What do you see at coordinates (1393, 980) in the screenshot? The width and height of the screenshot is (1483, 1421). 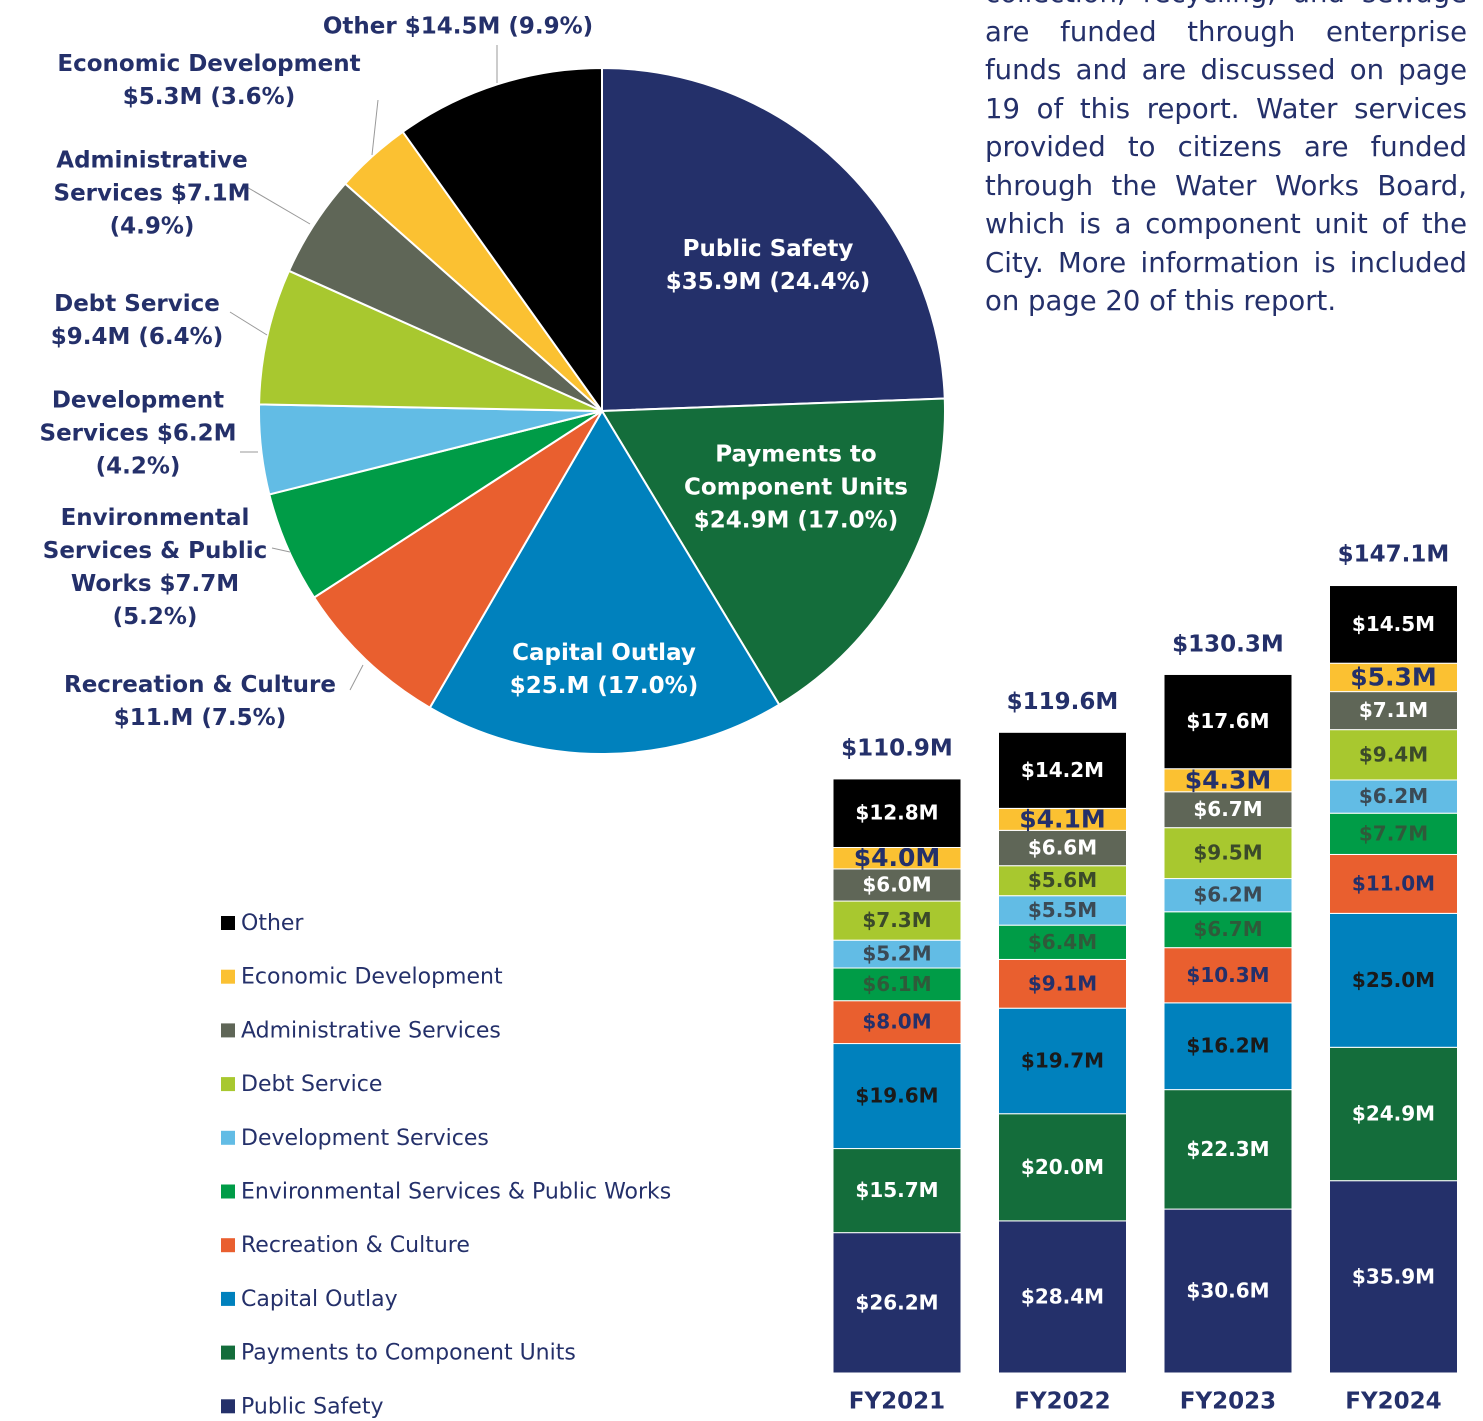 I see `bar-value-label: $25.0M` at bounding box center [1393, 980].